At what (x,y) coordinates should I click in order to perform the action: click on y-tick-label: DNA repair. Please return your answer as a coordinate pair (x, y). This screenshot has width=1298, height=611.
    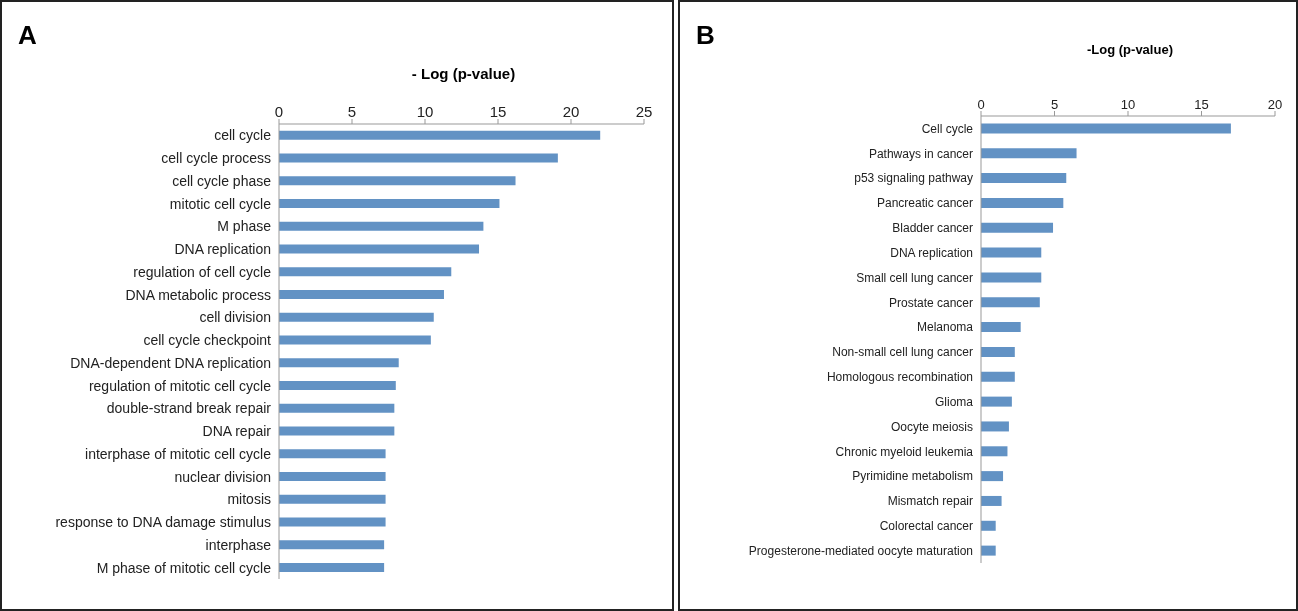
    Looking at the image, I should click on (237, 431).